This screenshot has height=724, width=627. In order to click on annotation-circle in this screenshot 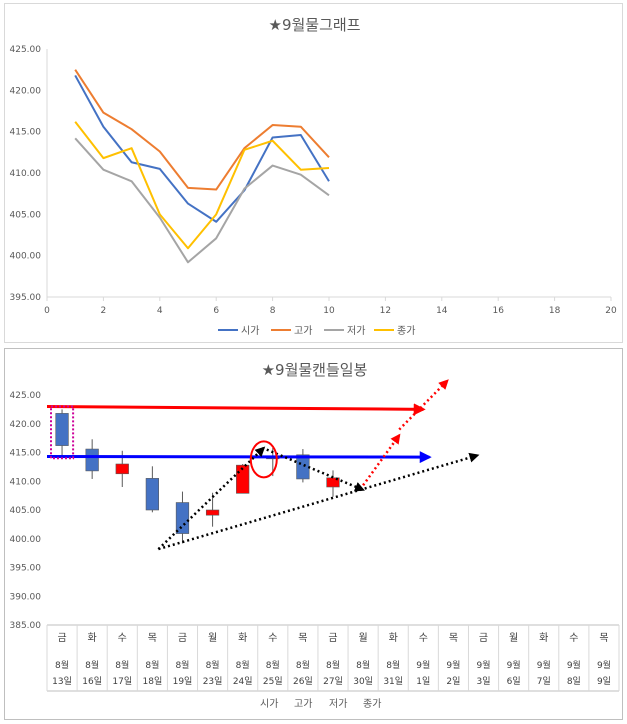, I will do `click(263, 459)`.